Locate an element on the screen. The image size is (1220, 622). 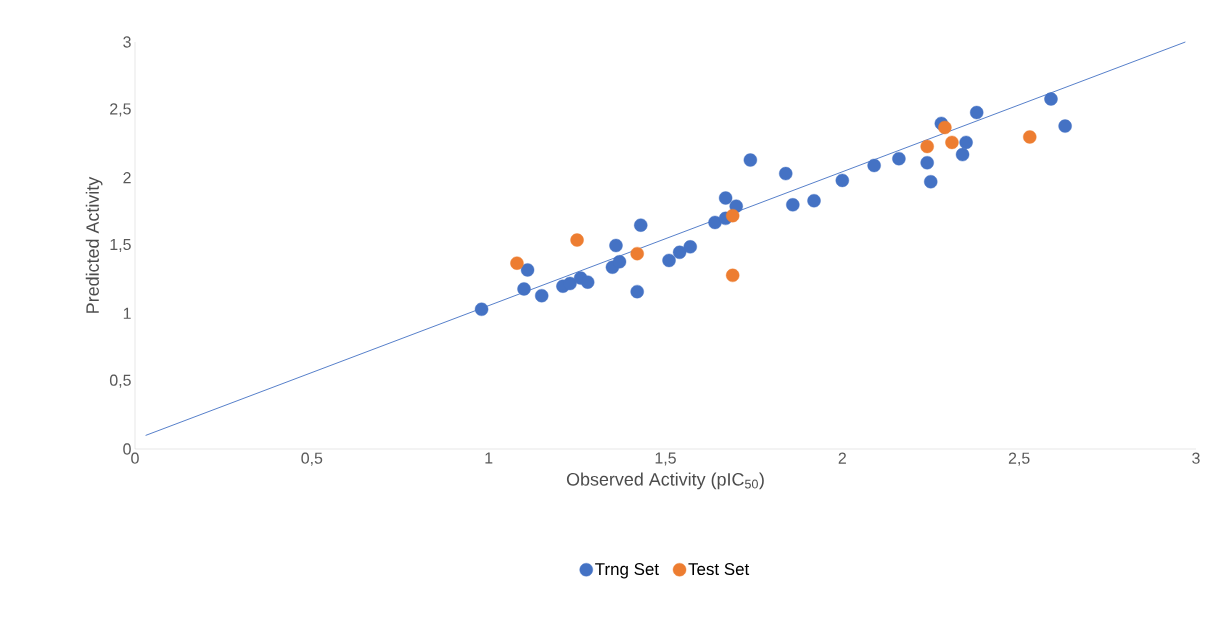
y-tick-label: 2 is located at coordinates (127, 178).